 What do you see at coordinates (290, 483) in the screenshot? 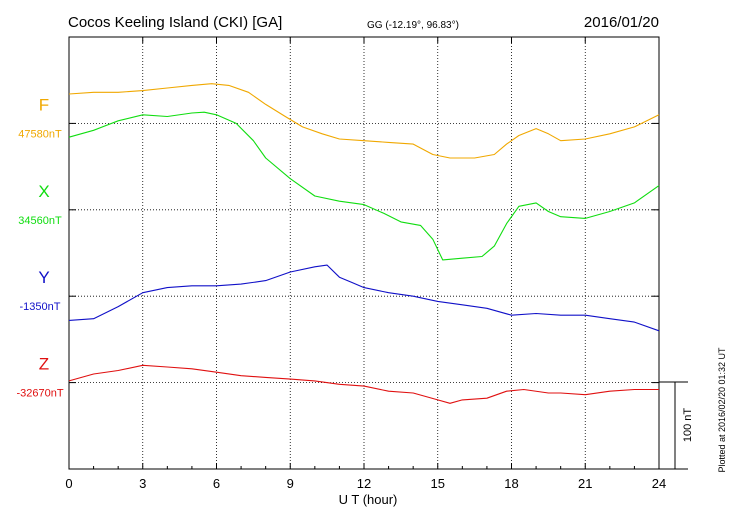
I see `x-tick-label: 9` at bounding box center [290, 483].